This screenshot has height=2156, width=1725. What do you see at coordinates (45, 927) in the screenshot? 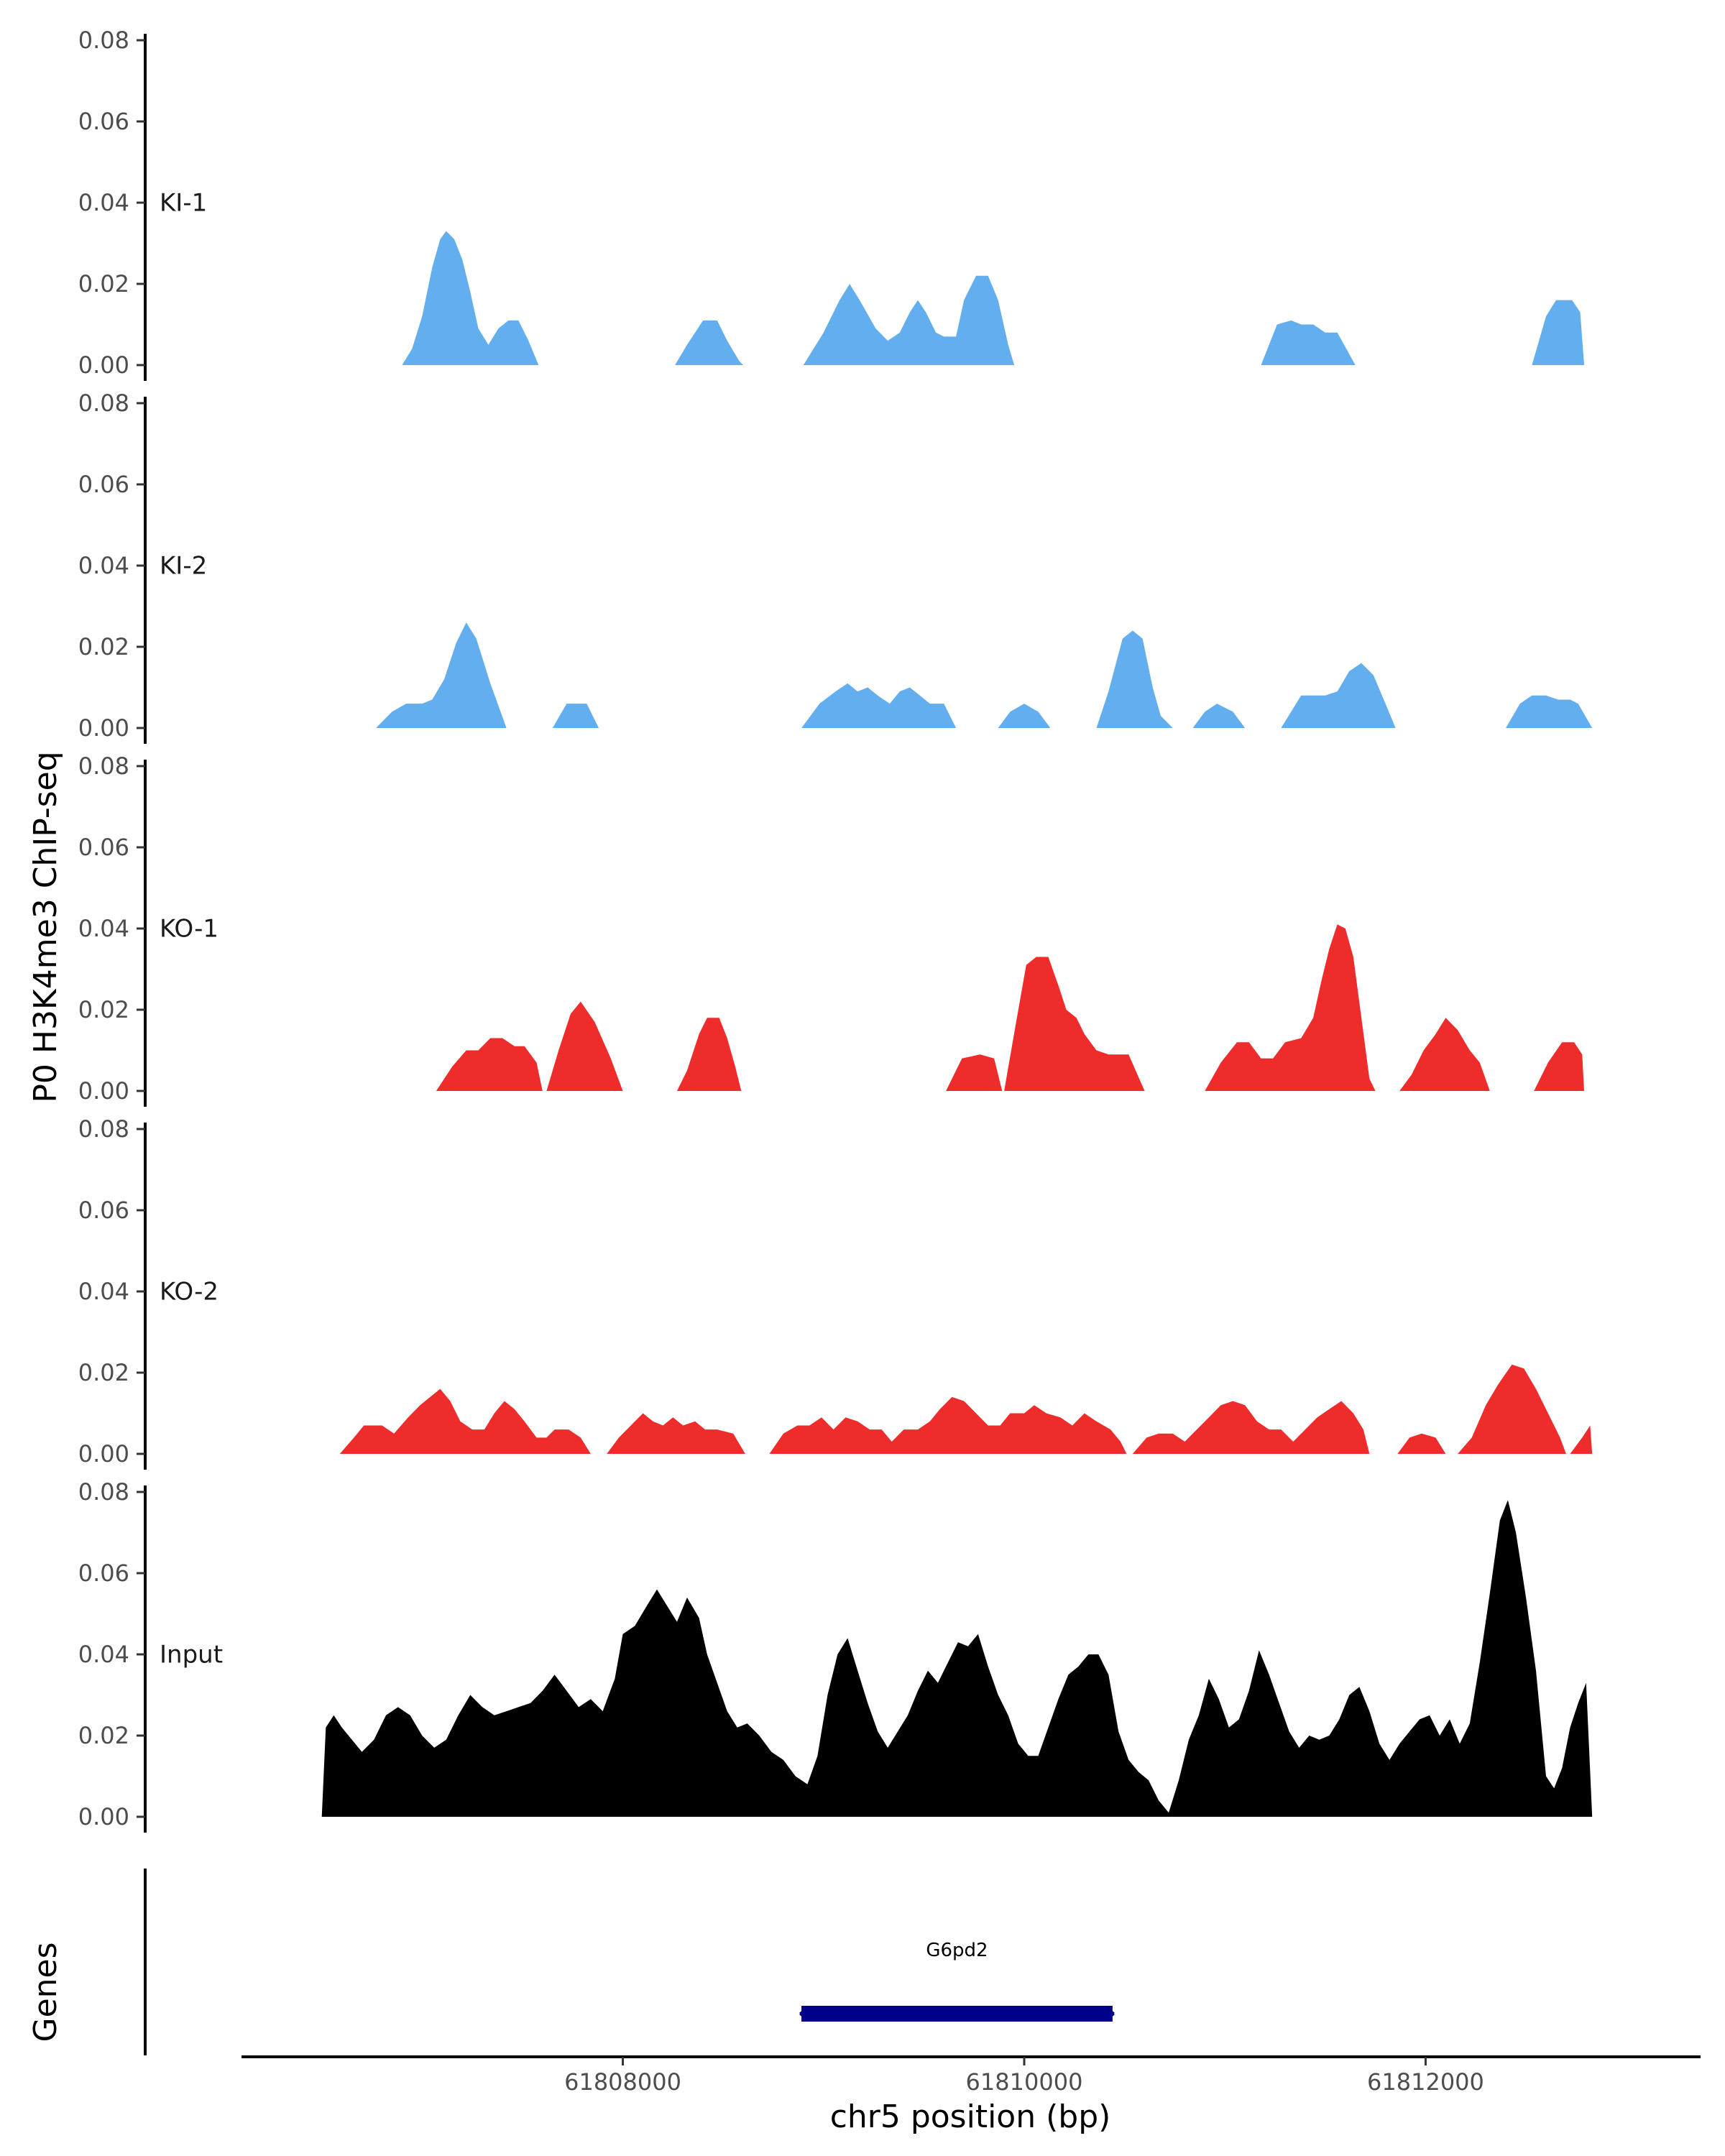
I see `y-axis-title: P0 H3K4me3 ChIP-seq` at bounding box center [45, 927].